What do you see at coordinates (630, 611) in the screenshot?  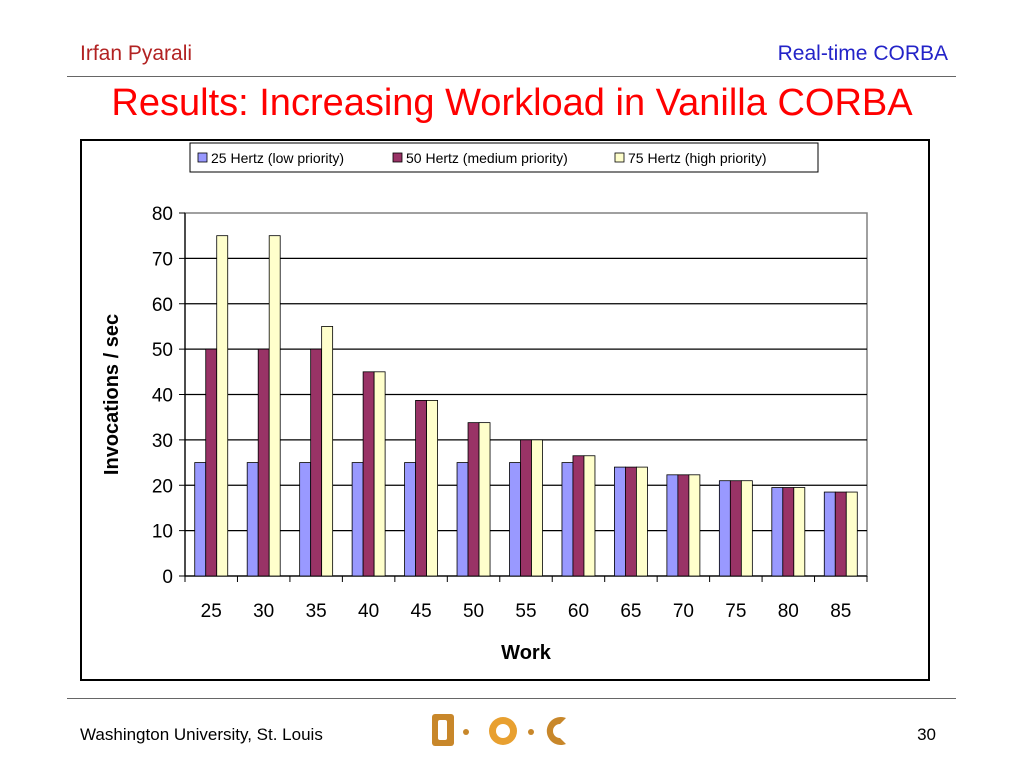 I see `x-tick-label: 65` at bounding box center [630, 611].